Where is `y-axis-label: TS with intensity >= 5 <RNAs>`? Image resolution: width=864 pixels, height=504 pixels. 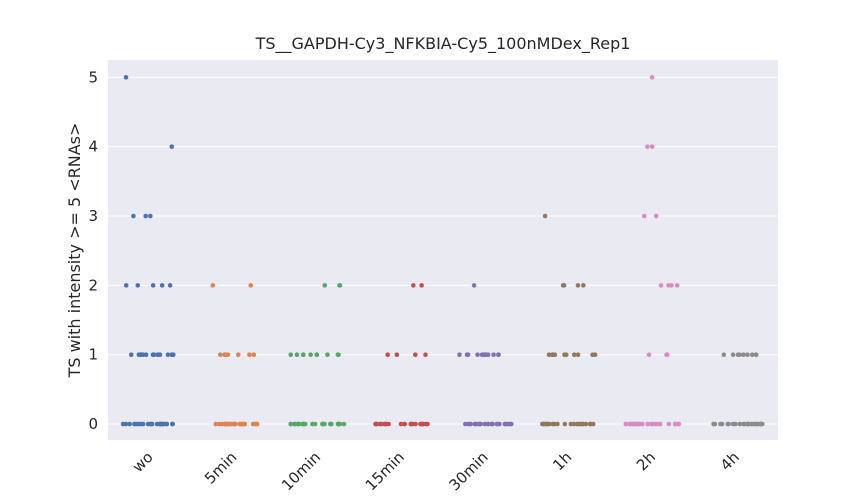 y-axis-label: TS with intensity >= 5 <RNAs> is located at coordinates (74, 251).